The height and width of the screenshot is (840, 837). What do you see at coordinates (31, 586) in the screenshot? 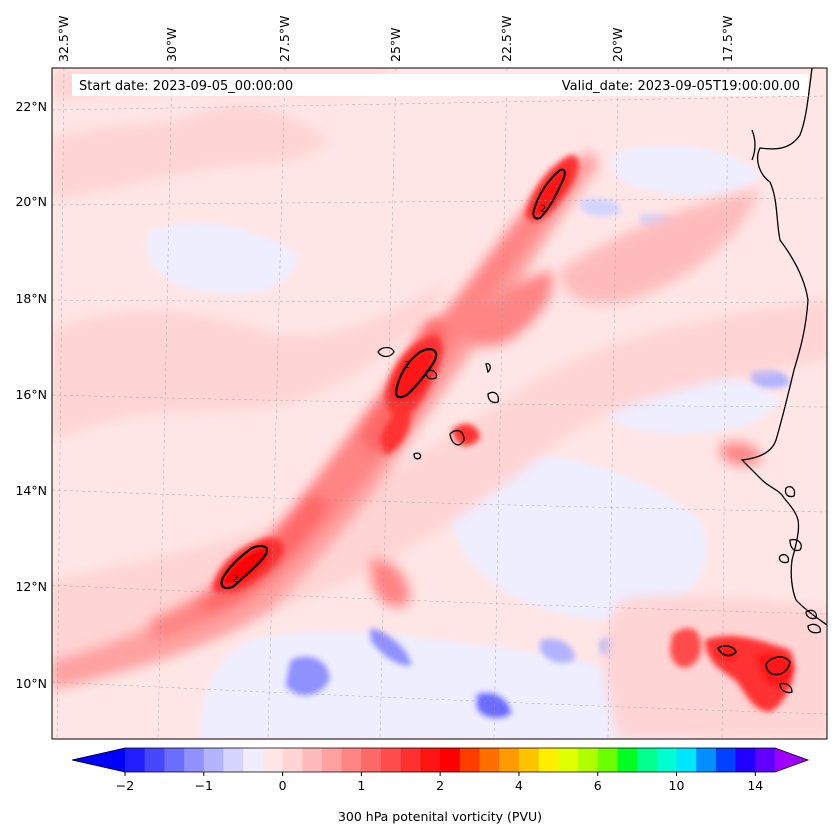
I see `lat-label-12n: 12°N` at bounding box center [31, 586].